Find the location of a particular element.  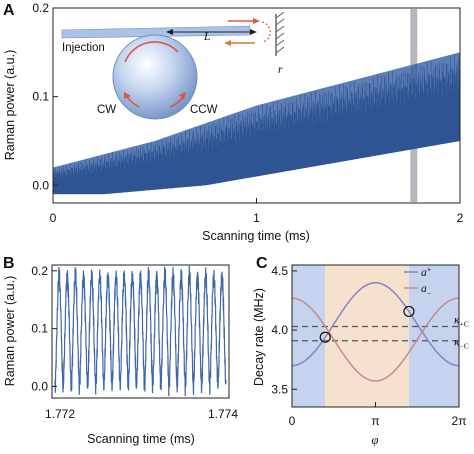

kappa-minus-label: κ−C is located at coordinates (461, 344).